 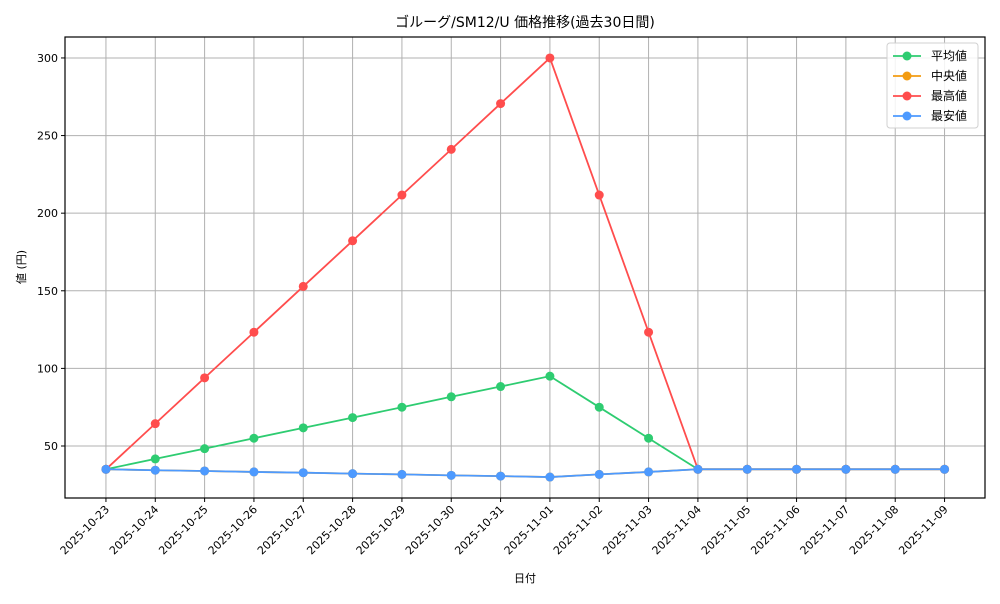 I want to click on x-tick-label: 2025-11-03, so click(x=627, y=530).